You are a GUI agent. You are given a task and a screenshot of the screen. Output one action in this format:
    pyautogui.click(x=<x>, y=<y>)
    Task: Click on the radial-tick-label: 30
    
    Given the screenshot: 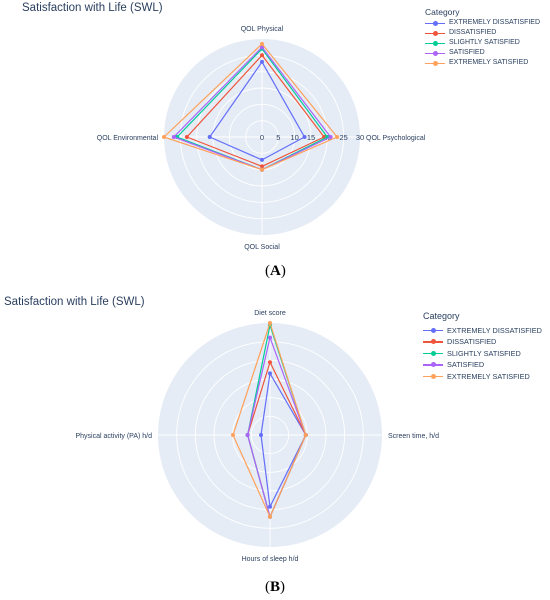 What is the action you would take?
    pyautogui.click(x=360, y=137)
    